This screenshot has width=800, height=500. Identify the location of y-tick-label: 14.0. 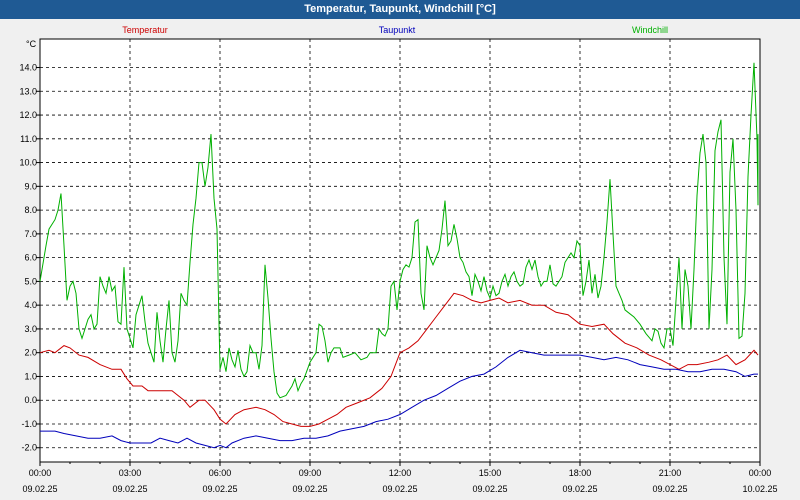
(28, 68).